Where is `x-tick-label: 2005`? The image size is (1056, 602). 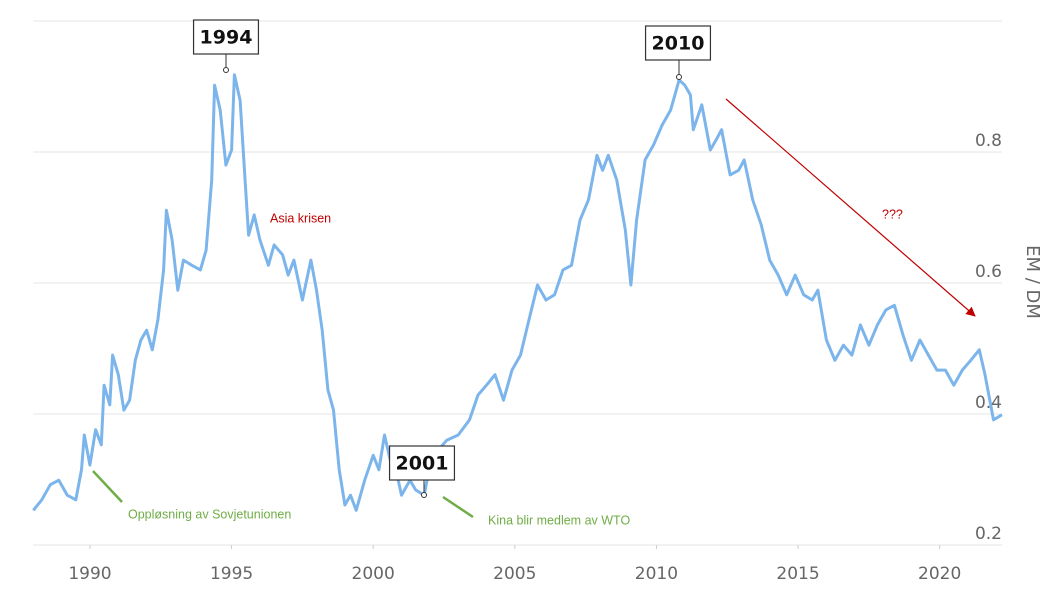 x-tick-label: 2005 is located at coordinates (514, 574).